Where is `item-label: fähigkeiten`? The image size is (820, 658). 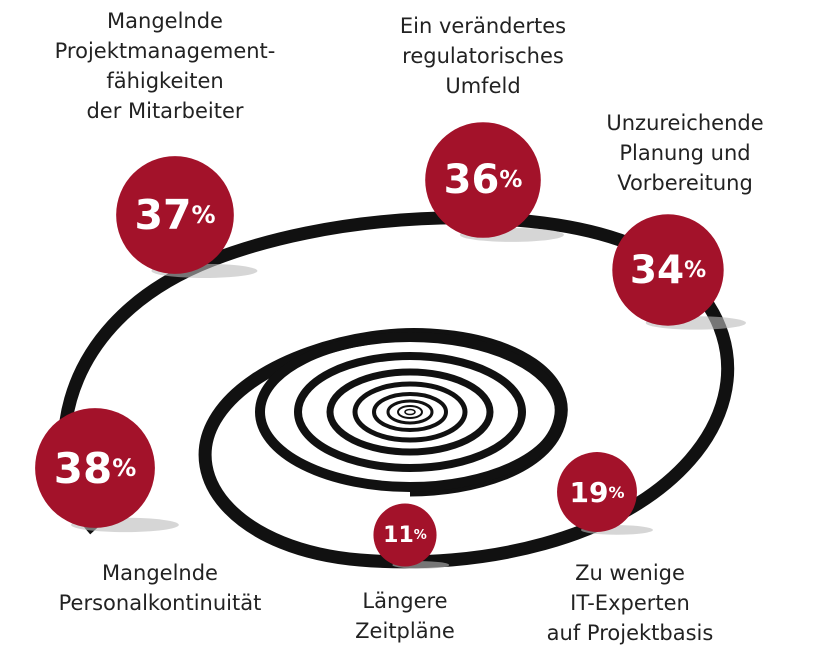 item-label: fähigkeiten is located at coordinates (164, 81).